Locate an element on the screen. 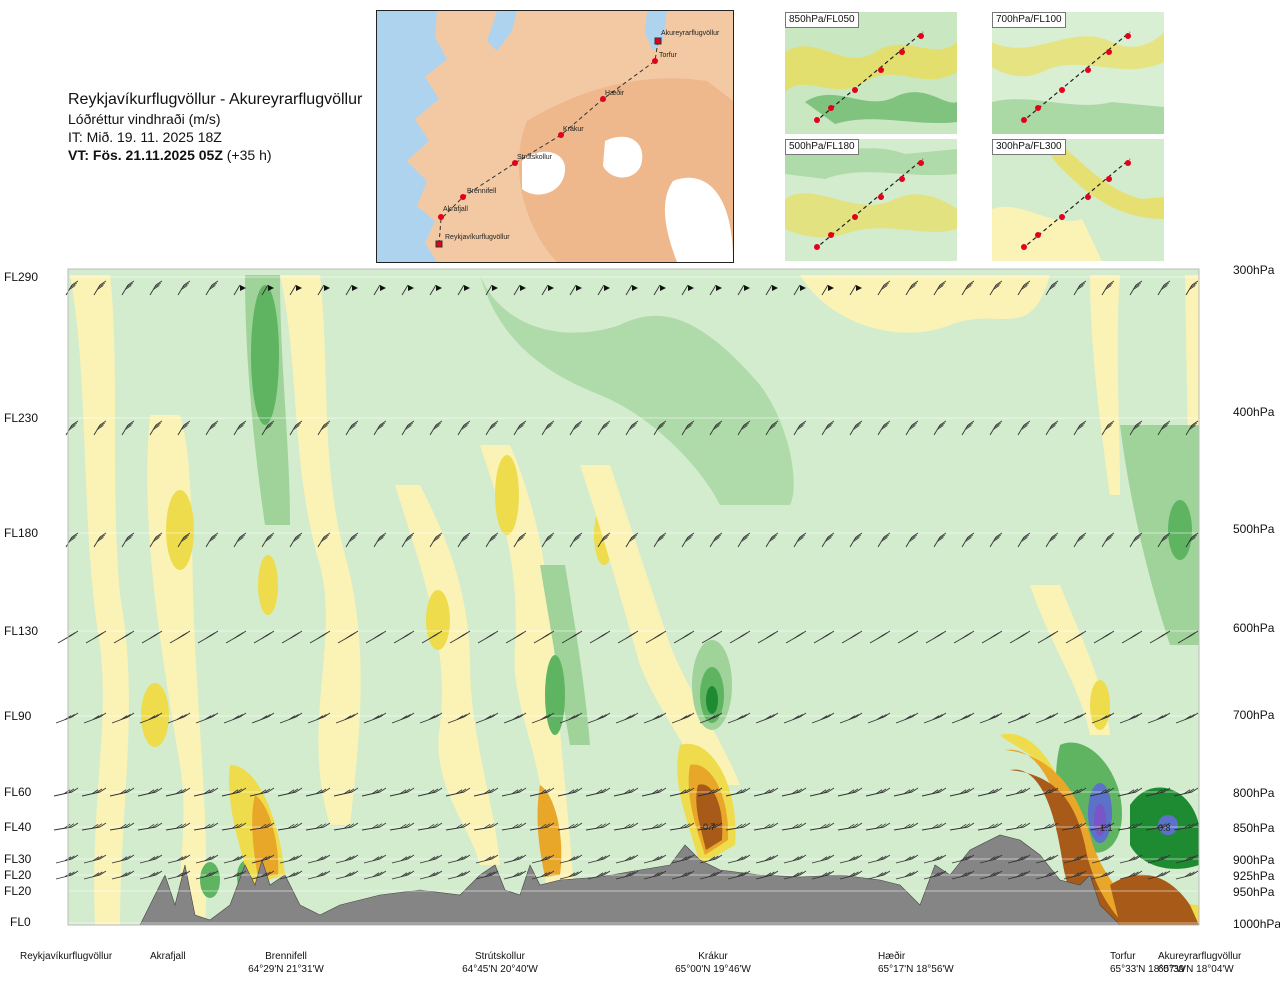  station-name: Krákur is located at coordinates (713, 956).